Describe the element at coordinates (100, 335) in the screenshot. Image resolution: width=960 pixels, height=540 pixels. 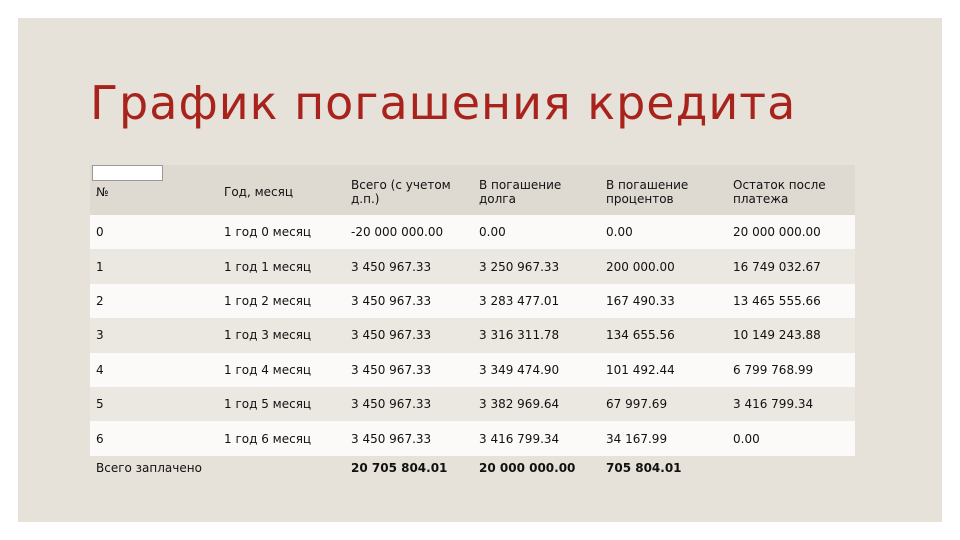
I see `table-cell: 3` at that location.